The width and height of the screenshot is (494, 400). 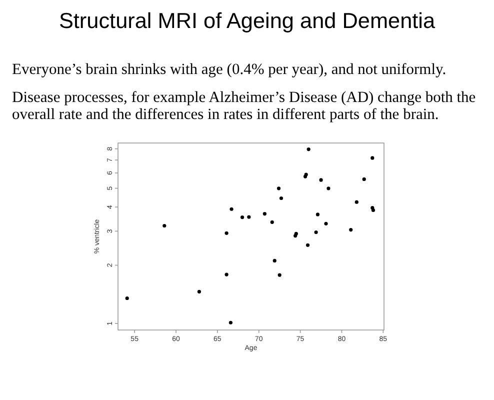 I want to click on text: Disease processes, for example Alzheimer’s Disease (AD) change both the overall rate and the differences in rates in different parts of the brain., so click(x=244, y=106).